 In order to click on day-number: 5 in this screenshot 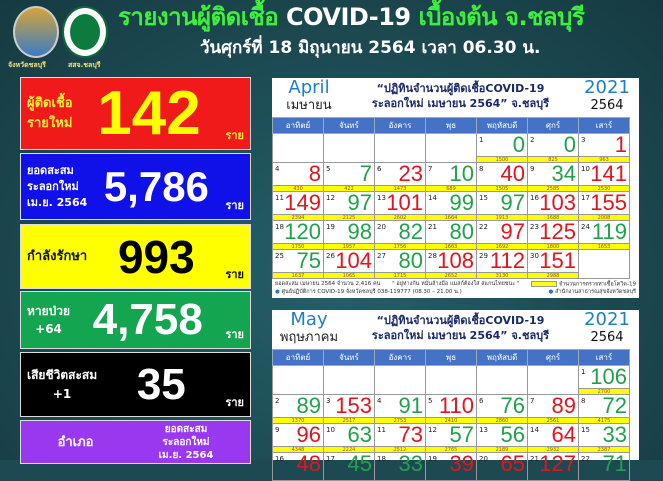, I will do `click(430, 401)`.